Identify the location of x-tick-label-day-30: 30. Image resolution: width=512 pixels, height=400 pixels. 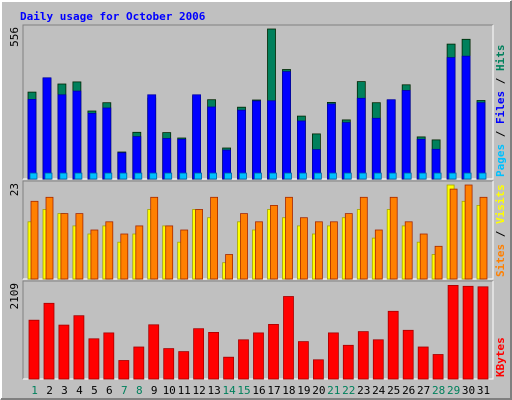
(468, 390).